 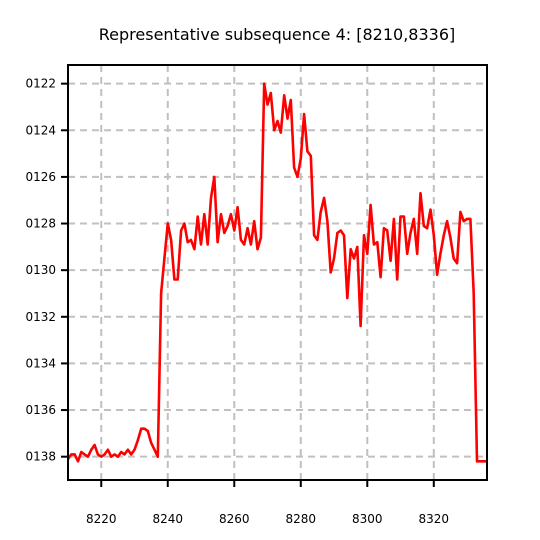 What do you see at coordinates (40, 84) in the screenshot?
I see `y-tick-label: 0122` at bounding box center [40, 84].